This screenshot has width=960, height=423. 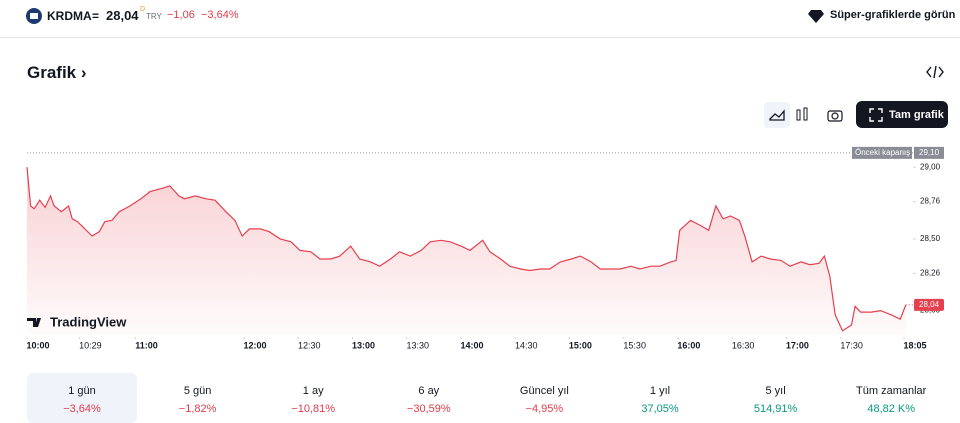 I want to click on super-link: Süper-grafiklerde görün, so click(x=893, y=15).